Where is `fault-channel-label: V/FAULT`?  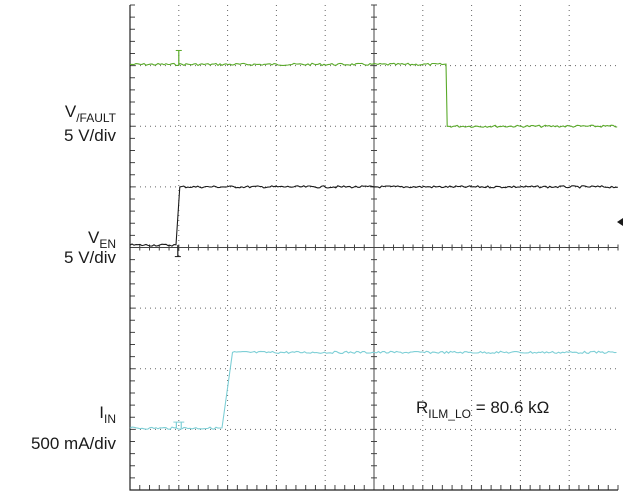 fault-channel-label: V/FAULT is located at coordinates (91, 113).